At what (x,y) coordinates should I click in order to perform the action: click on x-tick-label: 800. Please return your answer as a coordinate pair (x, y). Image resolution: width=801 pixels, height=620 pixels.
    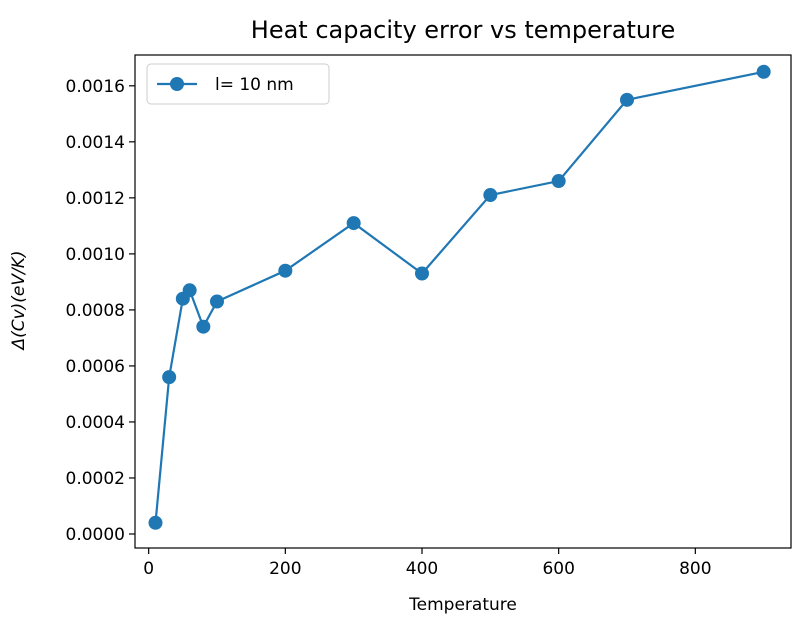
    Looking at the image, I should click on (695, 569).